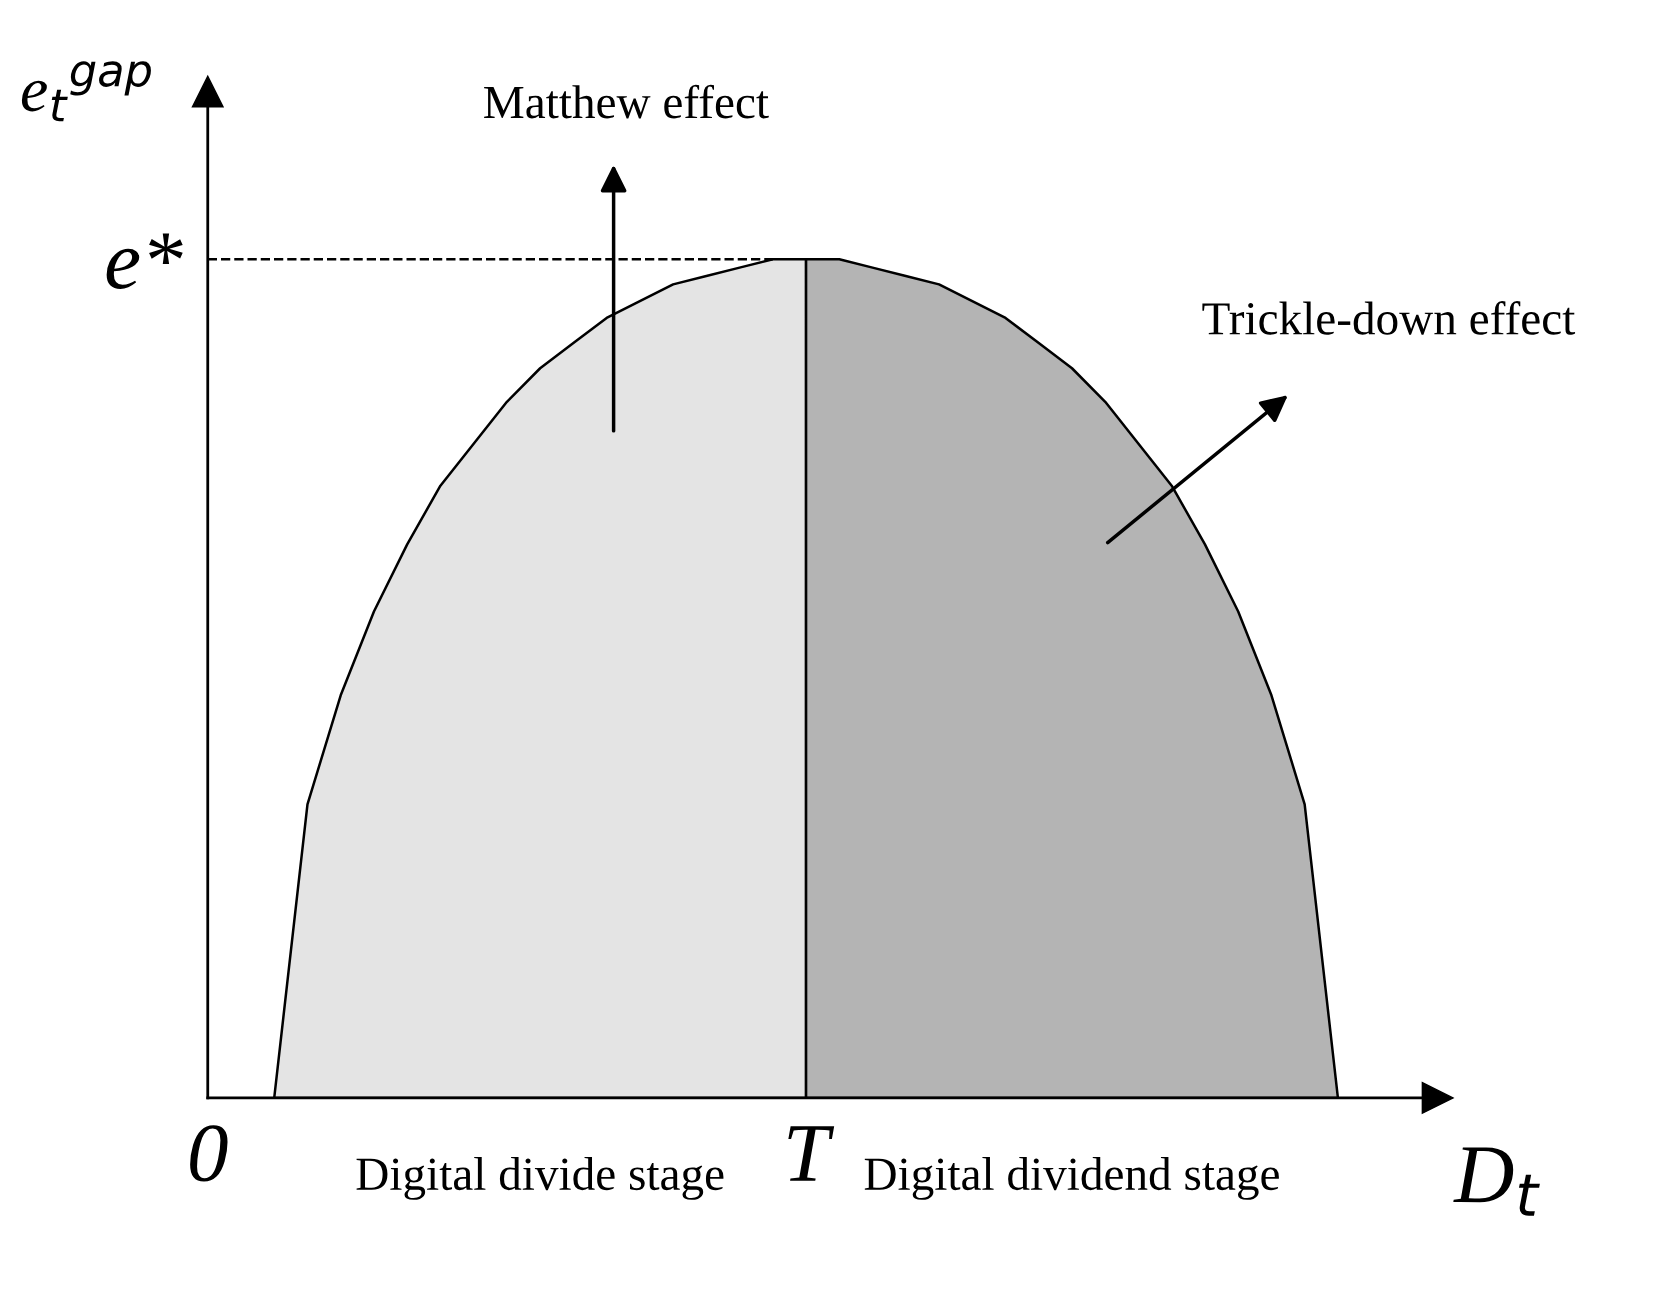  What do you see at coordinates (86, 91) in the screenshot?
I see `y-axis-title: e$_{t}$$^{gap}$` at bounding box center [86, 91].